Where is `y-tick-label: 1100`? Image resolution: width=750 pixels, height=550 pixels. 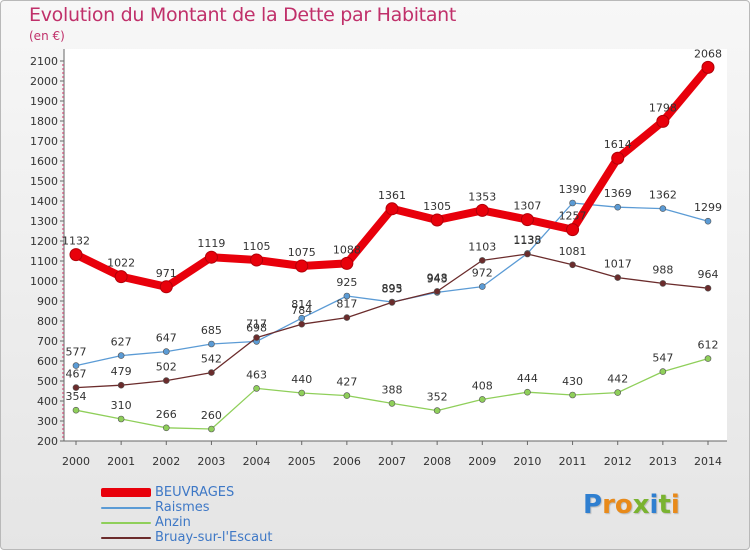
y-tick-label: 1100 is located at coordinates (44, 261).